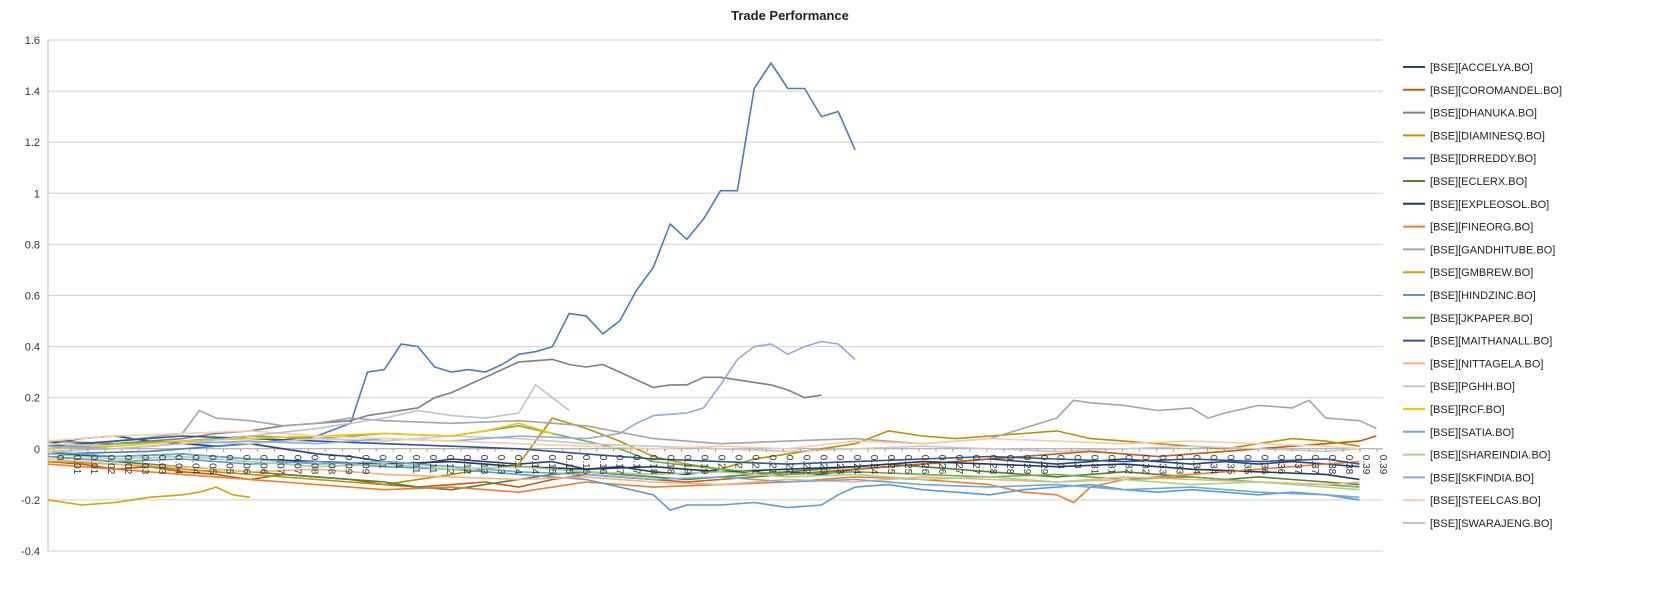 The height and width of the screenshot is (589, 1659). What do you see at coordinates (1485, 501) in the screenshot?
I see `legend-label: [BSE][STEELCAS.BO]` at bounding box center [1485, 501].